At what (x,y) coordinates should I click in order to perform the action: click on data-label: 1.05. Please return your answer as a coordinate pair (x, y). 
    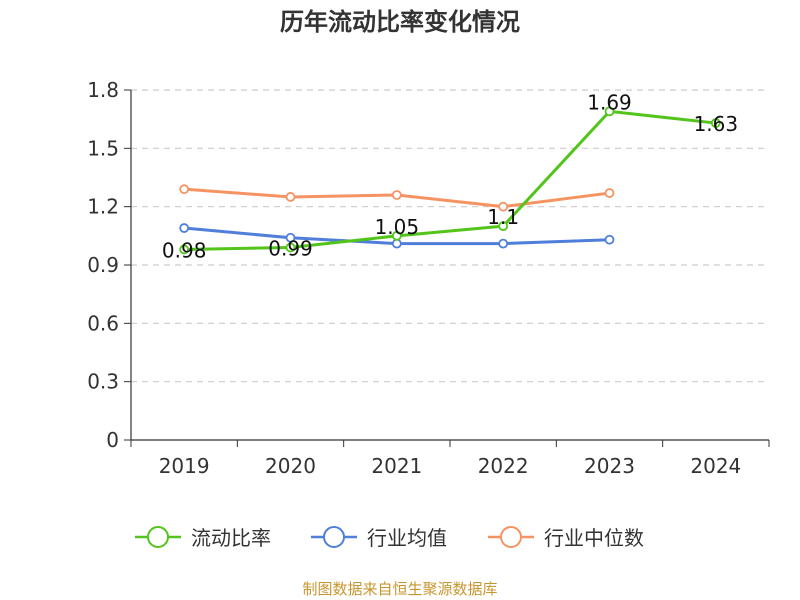
    Looking at the image, I should click on (397, 227).